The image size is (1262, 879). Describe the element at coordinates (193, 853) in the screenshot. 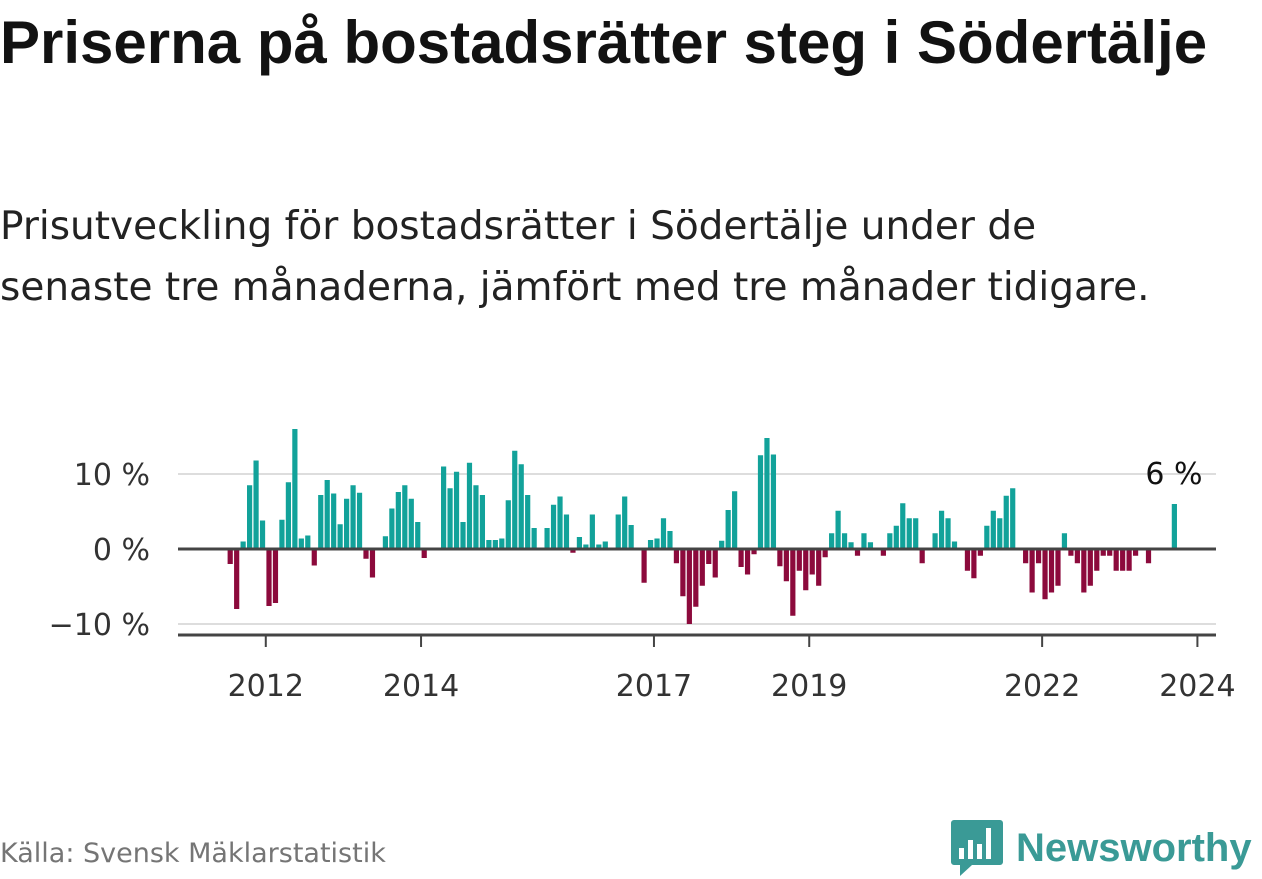

I see `source-note: Källa: Svensk Mäklarstatistik` at that location.